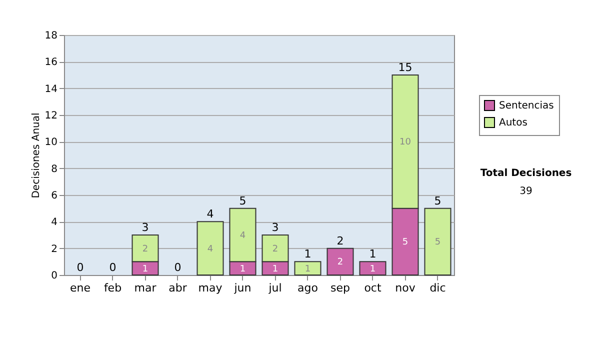 This screenshot has height=340, width=600. Describe the element at coordinates (406, 143) in the screenshot. I see `data-label: 10` at that location.